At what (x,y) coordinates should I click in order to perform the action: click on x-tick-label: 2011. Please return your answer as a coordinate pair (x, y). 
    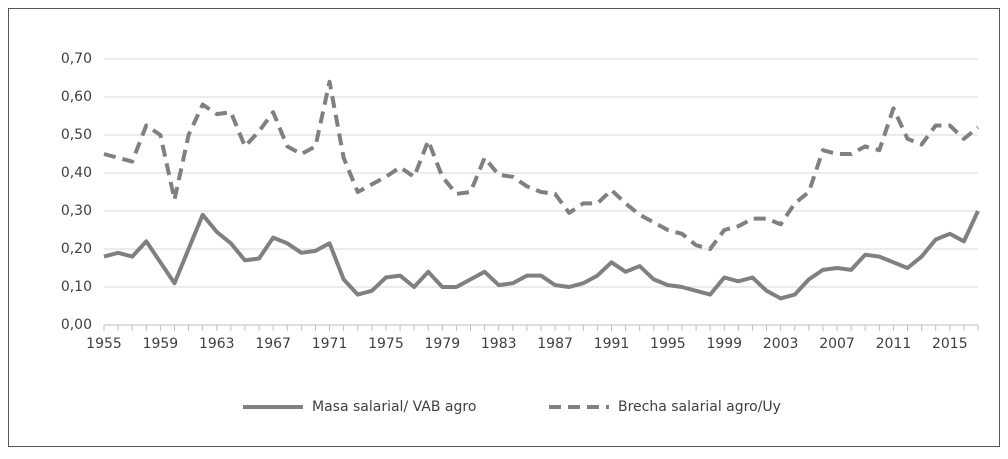
    Looking at the image, I should click on (894, 344).